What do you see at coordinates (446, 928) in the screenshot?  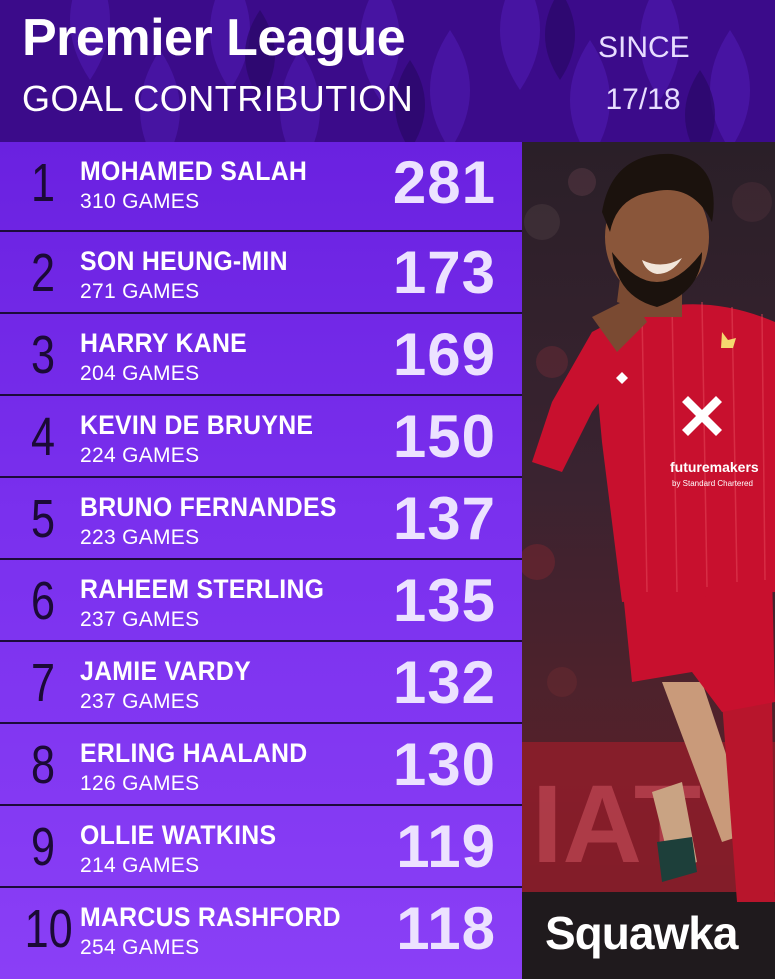 I see `goal-contribution-value: 118` at bounding box center [446, 928].